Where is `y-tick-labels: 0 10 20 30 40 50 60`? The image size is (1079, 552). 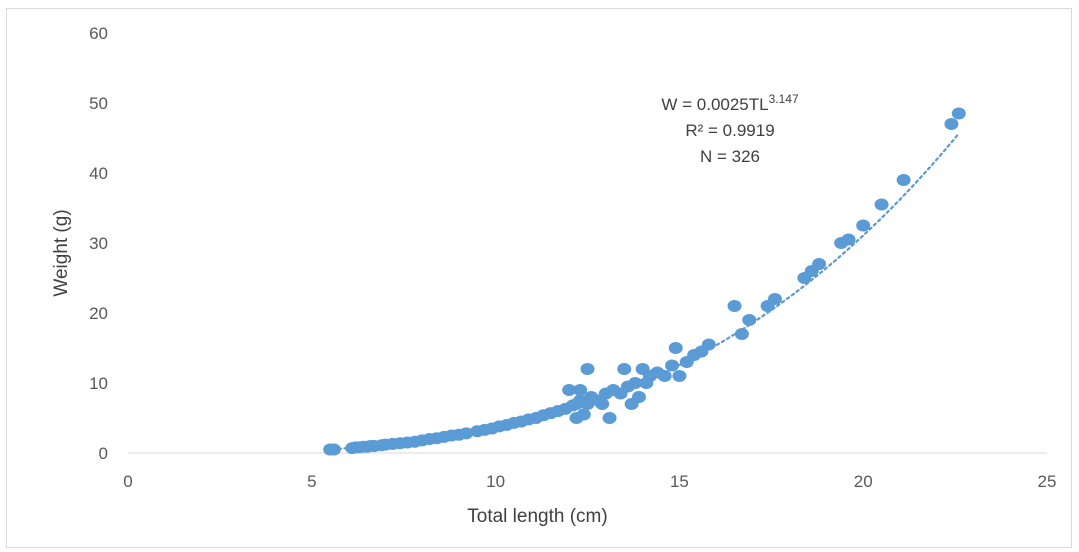 y-tick-labels: 0 10 20 30 40 50 60 is located at coordinates (98, 243).